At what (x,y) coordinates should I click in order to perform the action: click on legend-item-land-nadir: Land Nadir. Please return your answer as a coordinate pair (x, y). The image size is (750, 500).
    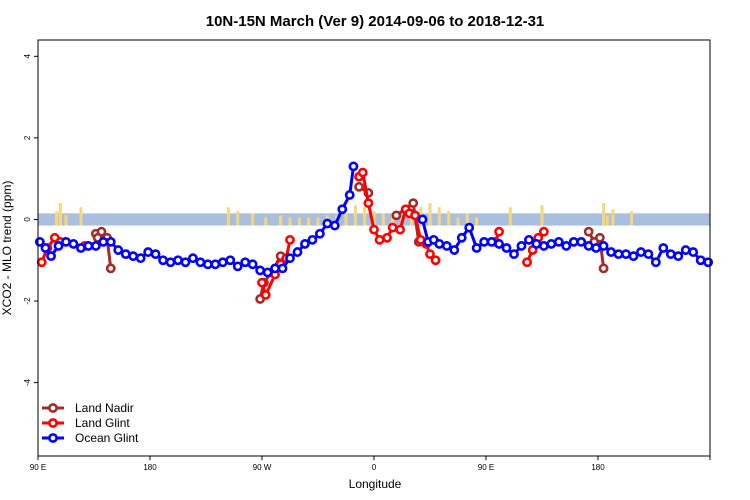
    Looking at the image, I should click on (88, 408).